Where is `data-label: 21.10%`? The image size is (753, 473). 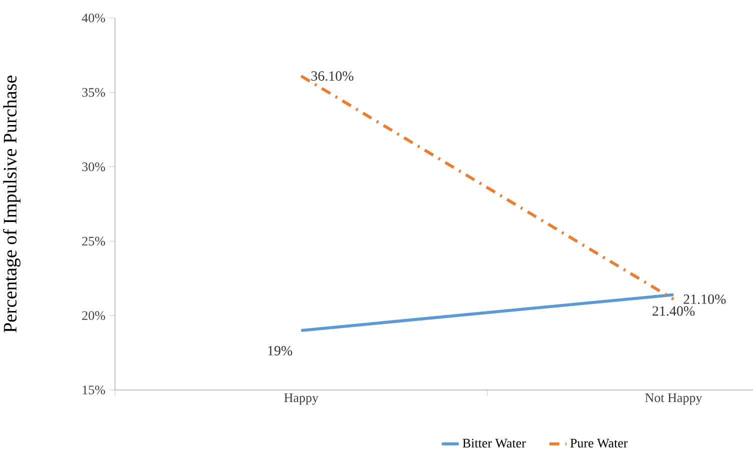
data-label: 21.10% is located at coordinates (705, 299).